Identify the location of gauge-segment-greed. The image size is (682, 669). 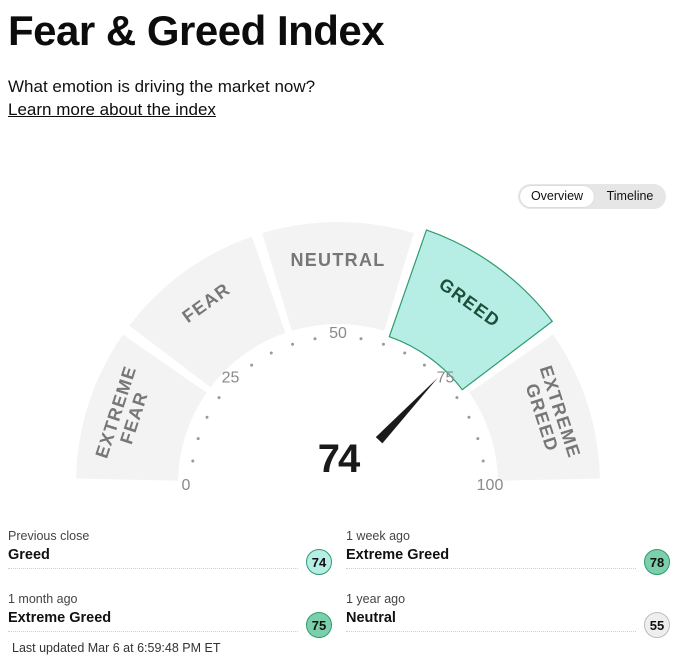
(471, 310).